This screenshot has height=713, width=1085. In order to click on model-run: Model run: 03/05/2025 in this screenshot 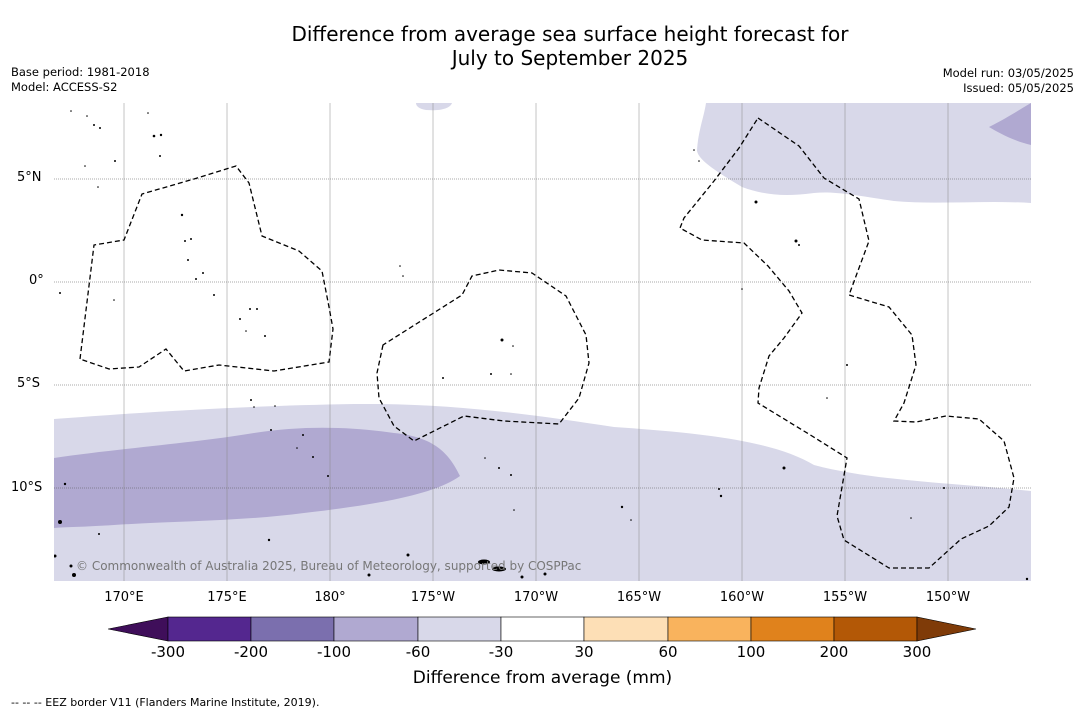, I will do `click(1008, 73)`.